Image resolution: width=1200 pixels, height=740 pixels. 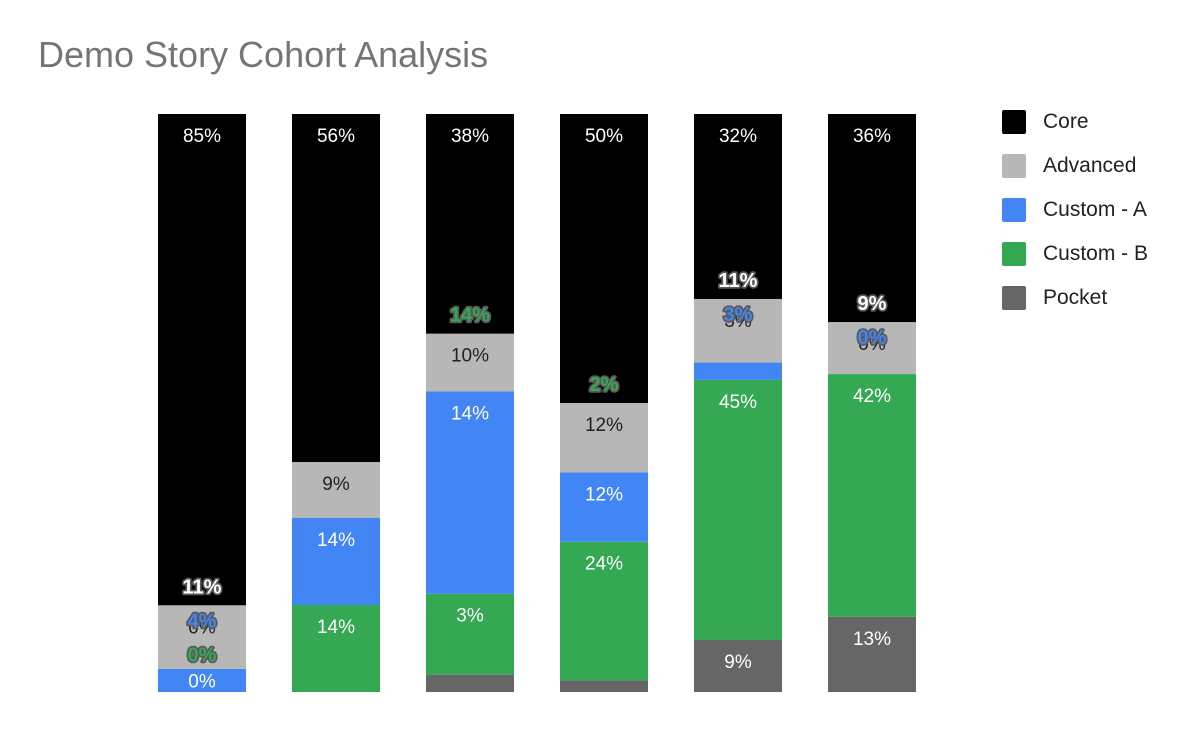 I want to click on data-label: 24%, so click(x=604, y=564).